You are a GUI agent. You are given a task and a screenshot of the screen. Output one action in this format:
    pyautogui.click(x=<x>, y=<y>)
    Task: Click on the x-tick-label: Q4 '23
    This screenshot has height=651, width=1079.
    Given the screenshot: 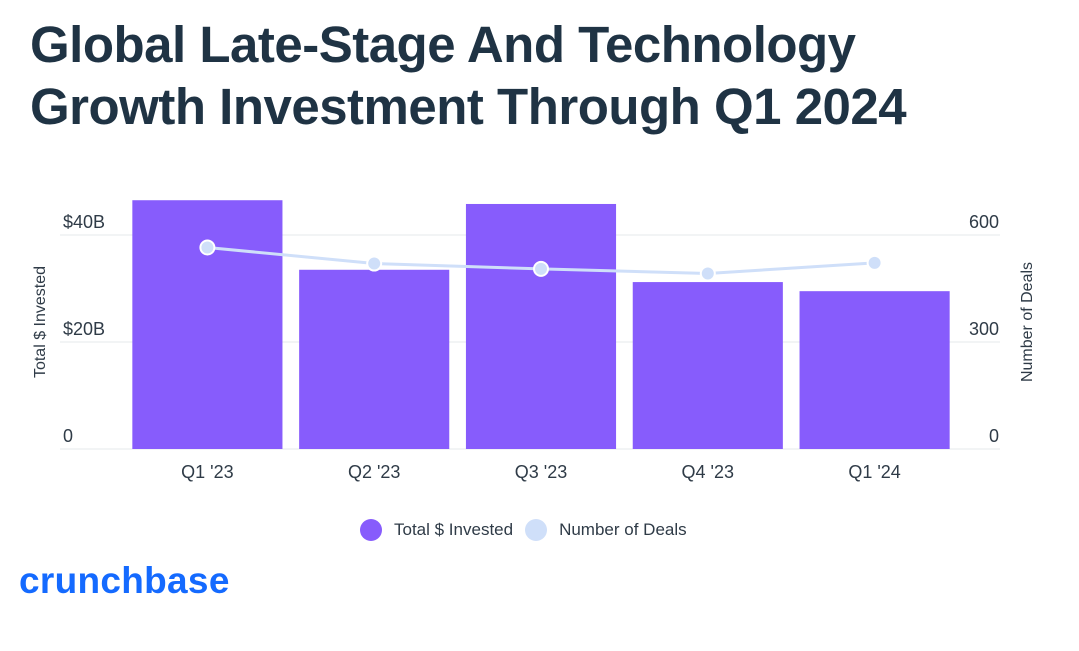 What is the action you would take?
    pyautogui.click(x=708, y=472)
    